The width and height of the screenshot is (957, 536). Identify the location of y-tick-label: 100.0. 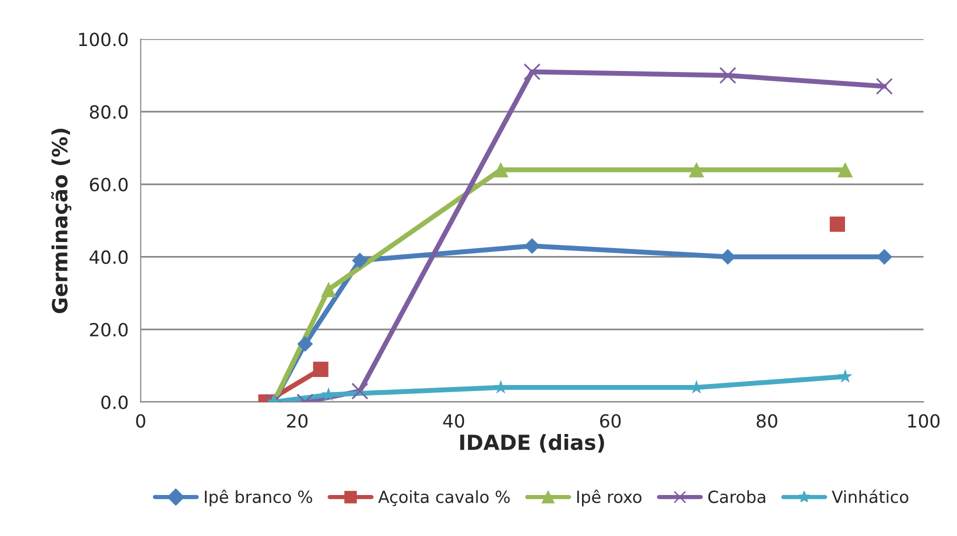
(103, 39).